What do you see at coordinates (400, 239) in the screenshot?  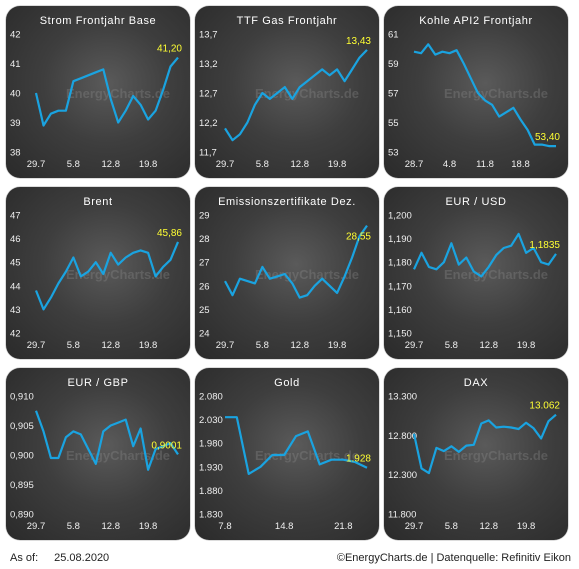 I see `y-tick-label: 1,190` at bounding box center [400, 239].